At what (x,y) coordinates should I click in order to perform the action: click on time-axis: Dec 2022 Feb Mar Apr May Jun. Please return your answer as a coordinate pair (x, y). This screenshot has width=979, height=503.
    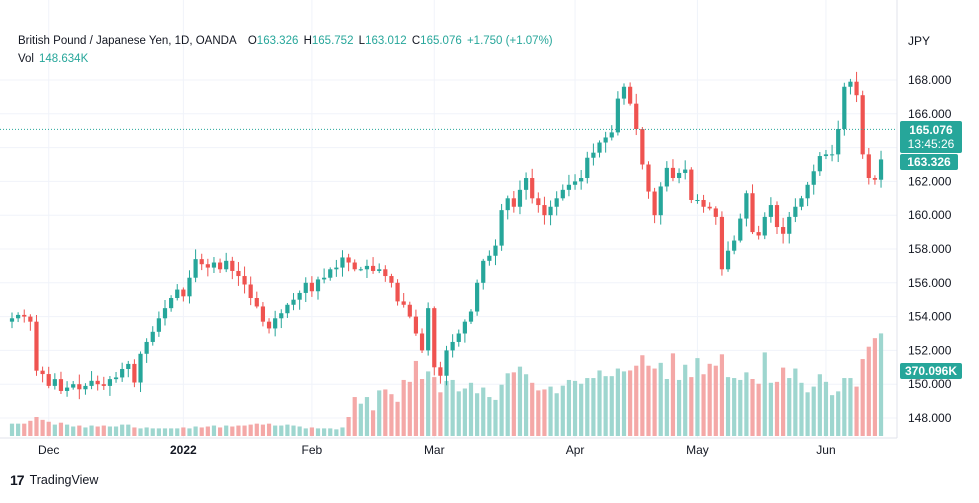
    Looking at the image, I should click on (437, 450).